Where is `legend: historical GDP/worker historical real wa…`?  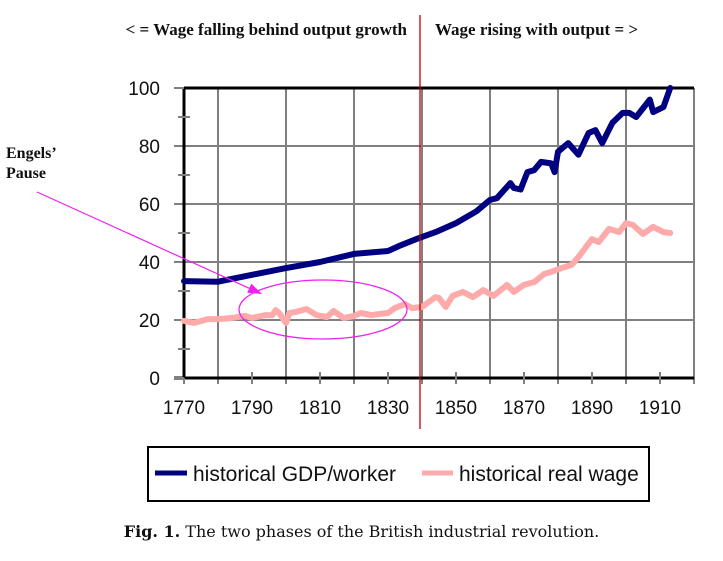 legend: historical GDP/worker historical real wa… is located at coordinates (398, 474).